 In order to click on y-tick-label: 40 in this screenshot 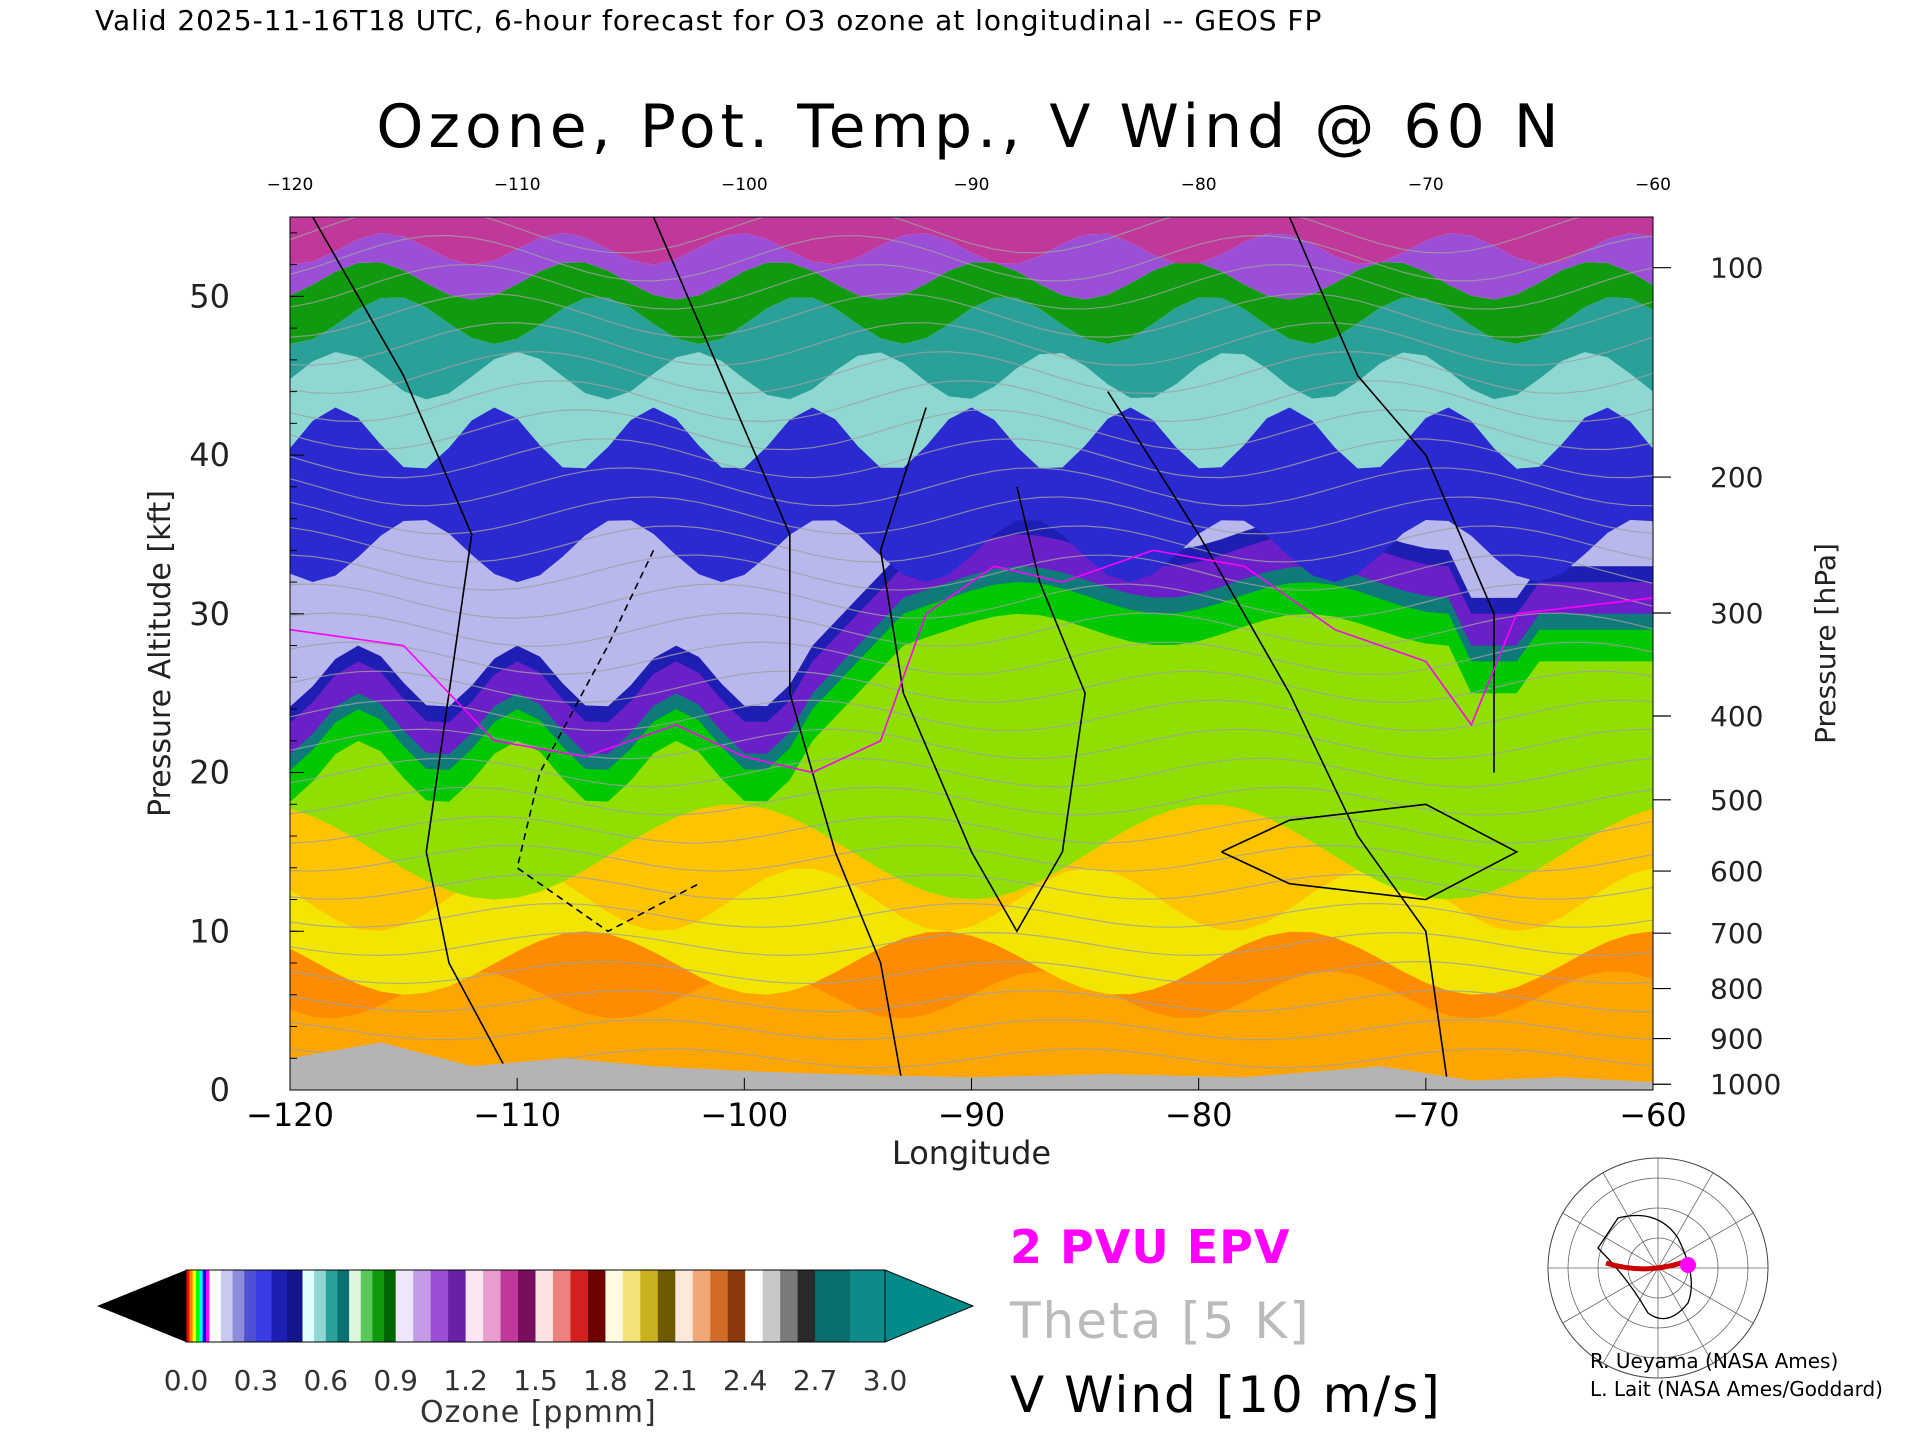, I will do `click(209, 455)`.